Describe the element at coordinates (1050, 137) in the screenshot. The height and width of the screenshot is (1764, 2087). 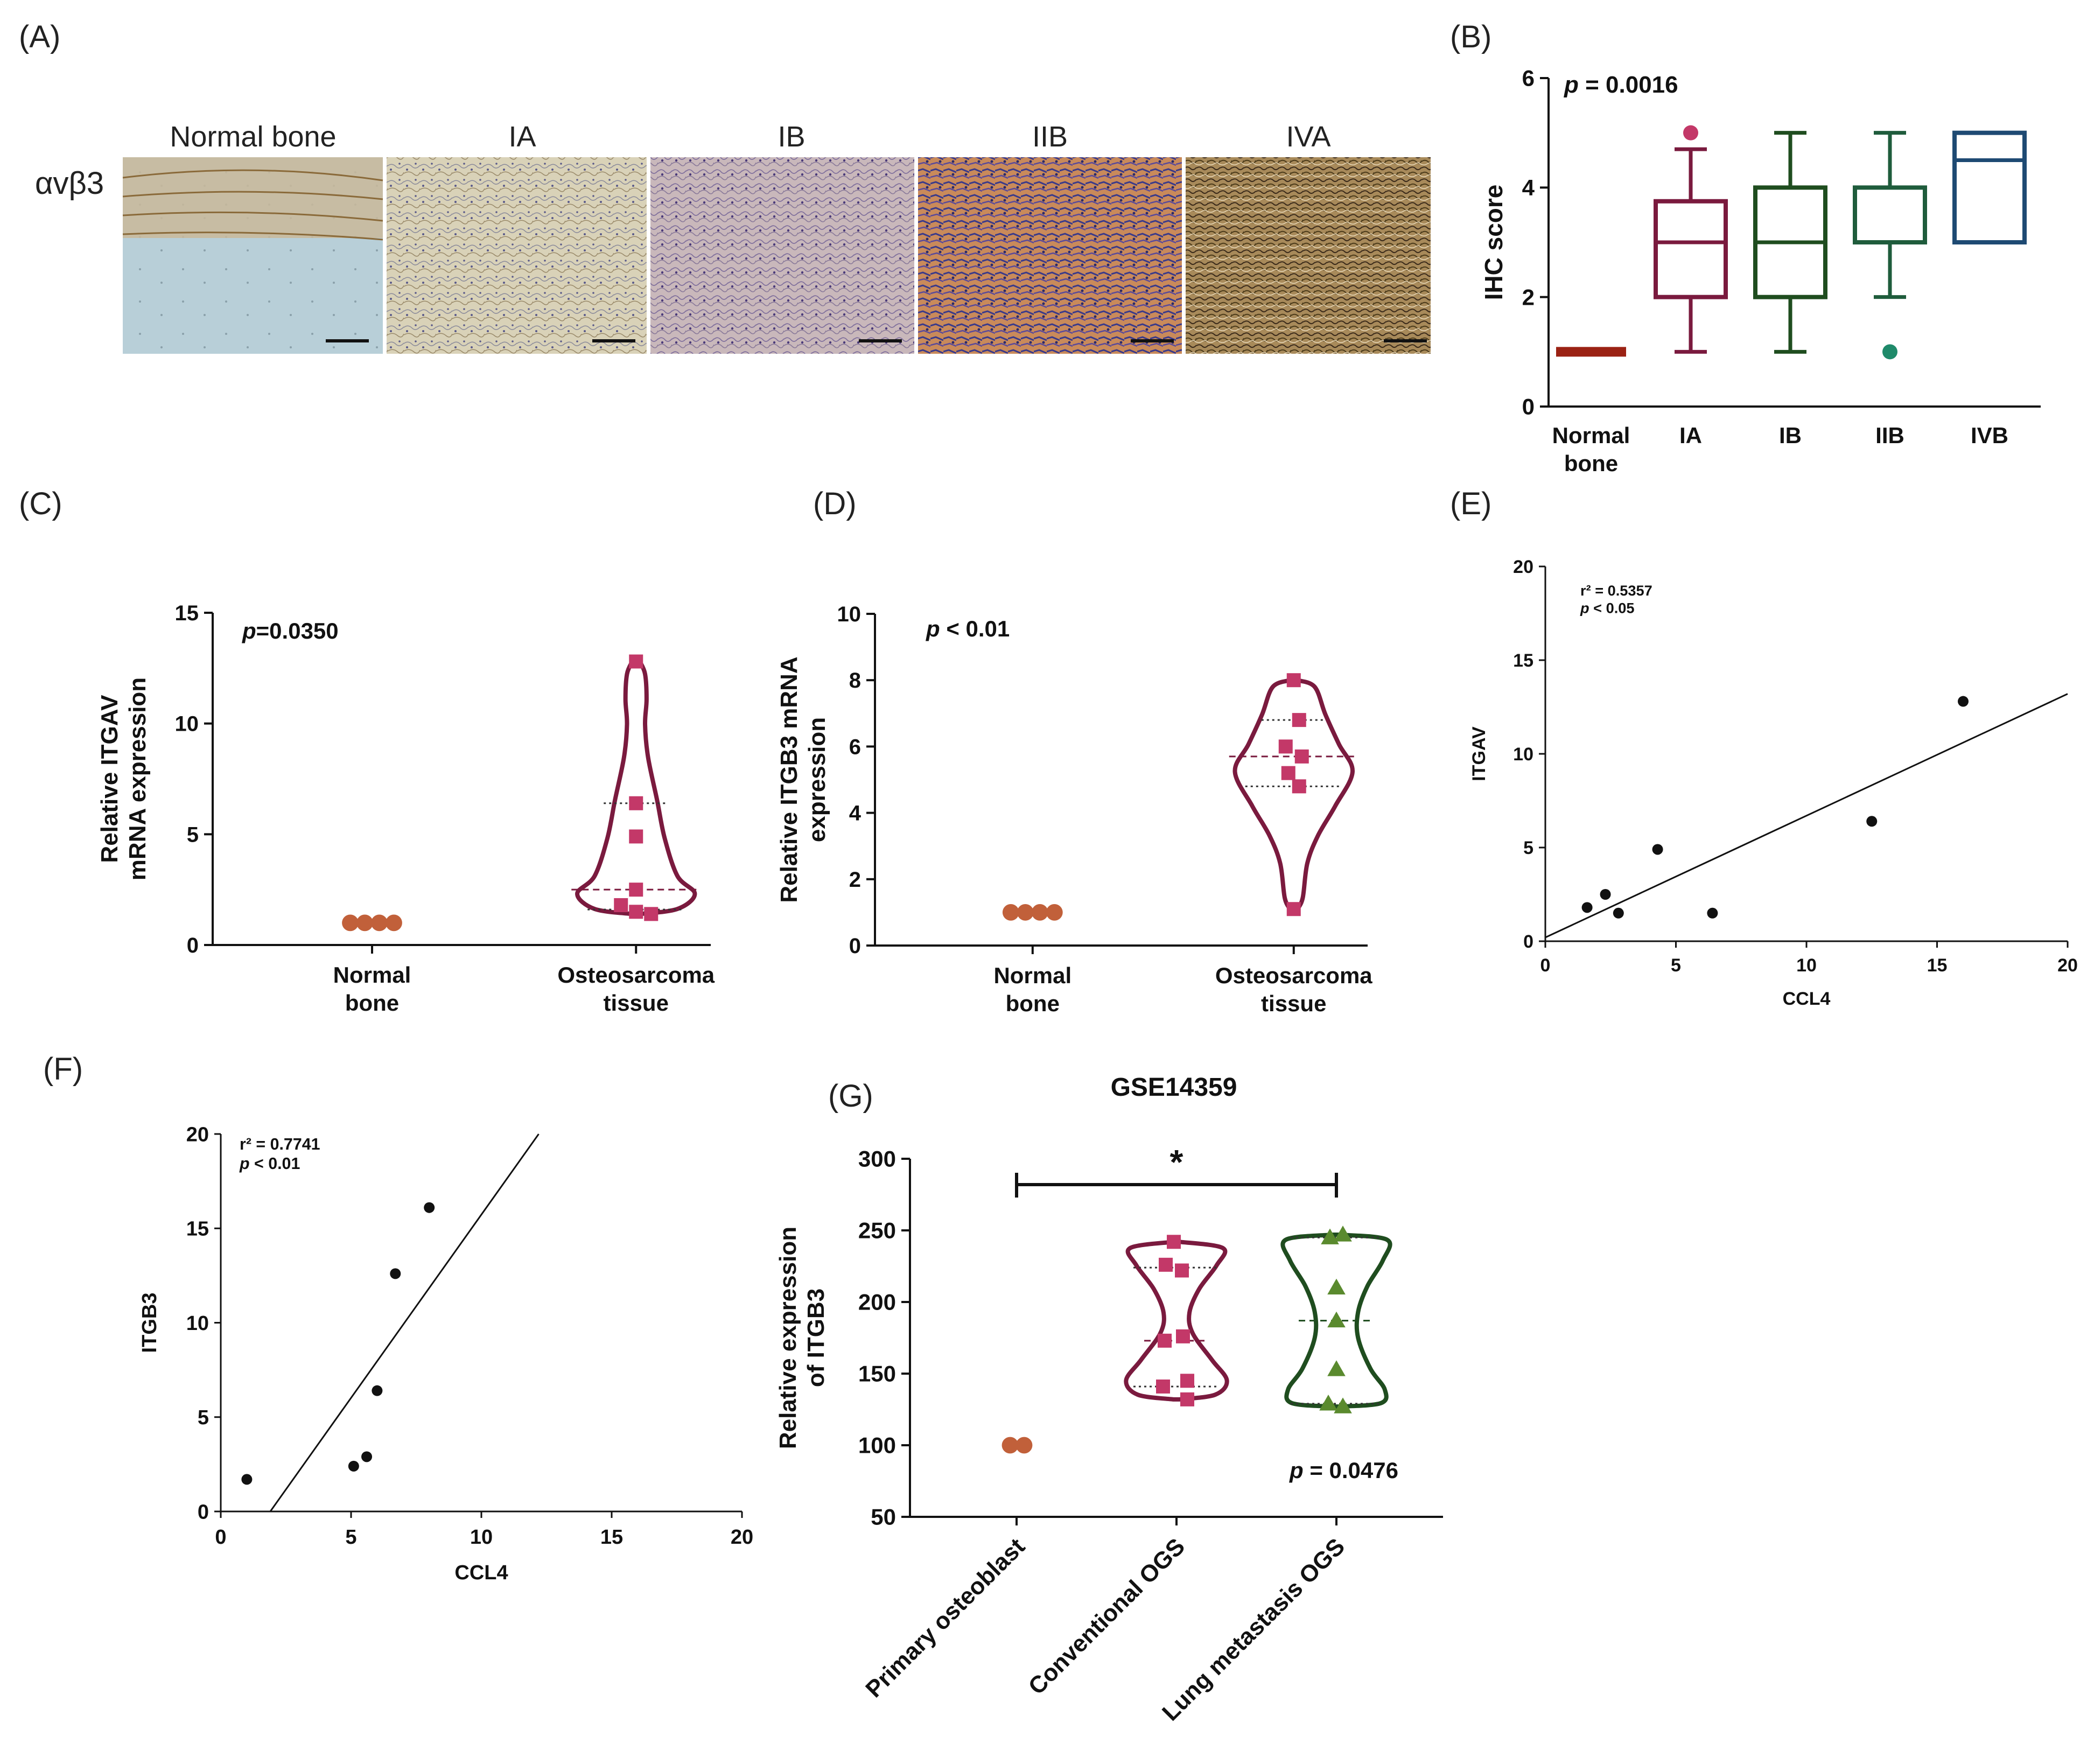
I see `image-label-iib: IIB` at that location.